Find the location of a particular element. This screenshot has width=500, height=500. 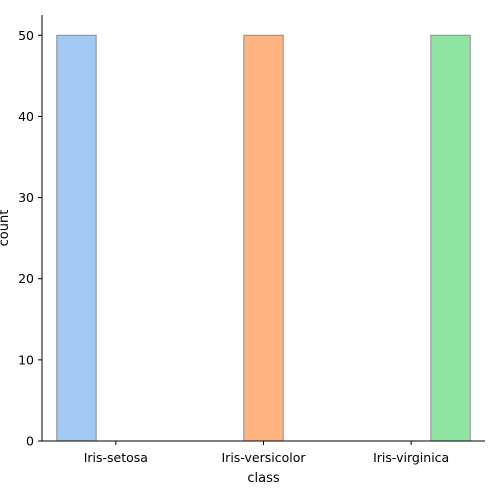

y-axis-label: count is located at coordinates (6, 228).